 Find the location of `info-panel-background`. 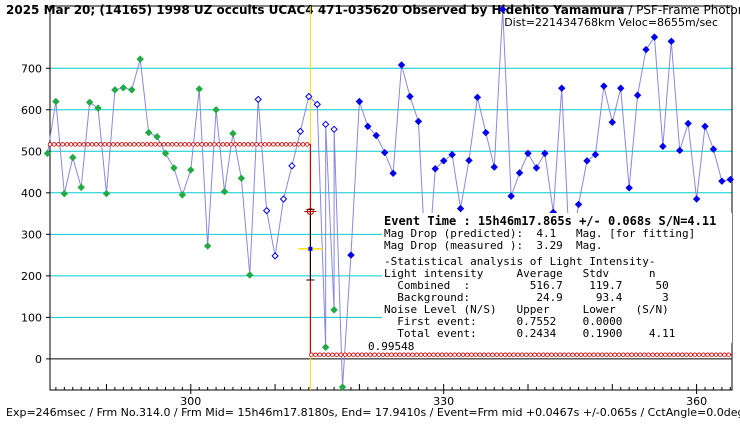

info-panel-background is located at coordinates (557, 278).